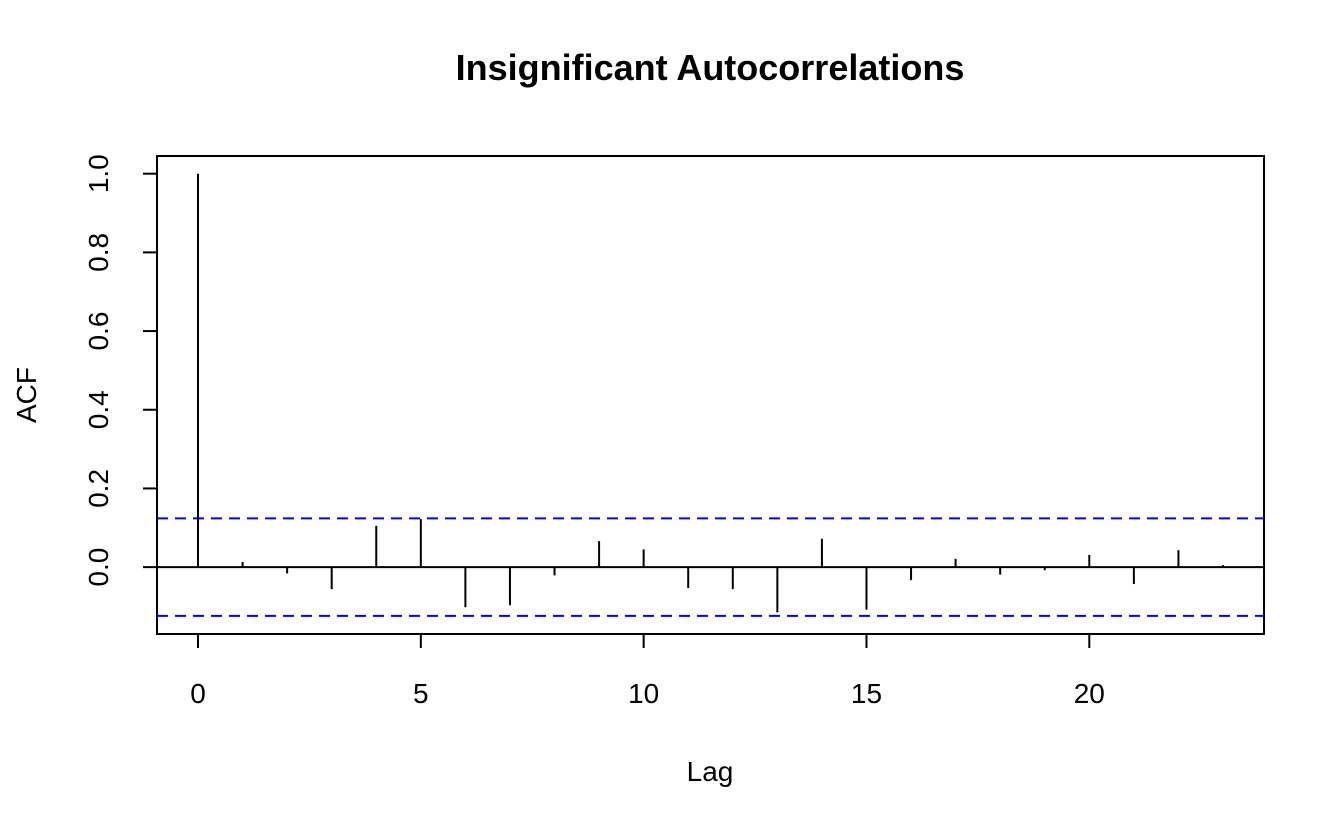  Describe the element at coordinates (643, 693) in the screenshot. I see `x-tick-label: 10` at that location.